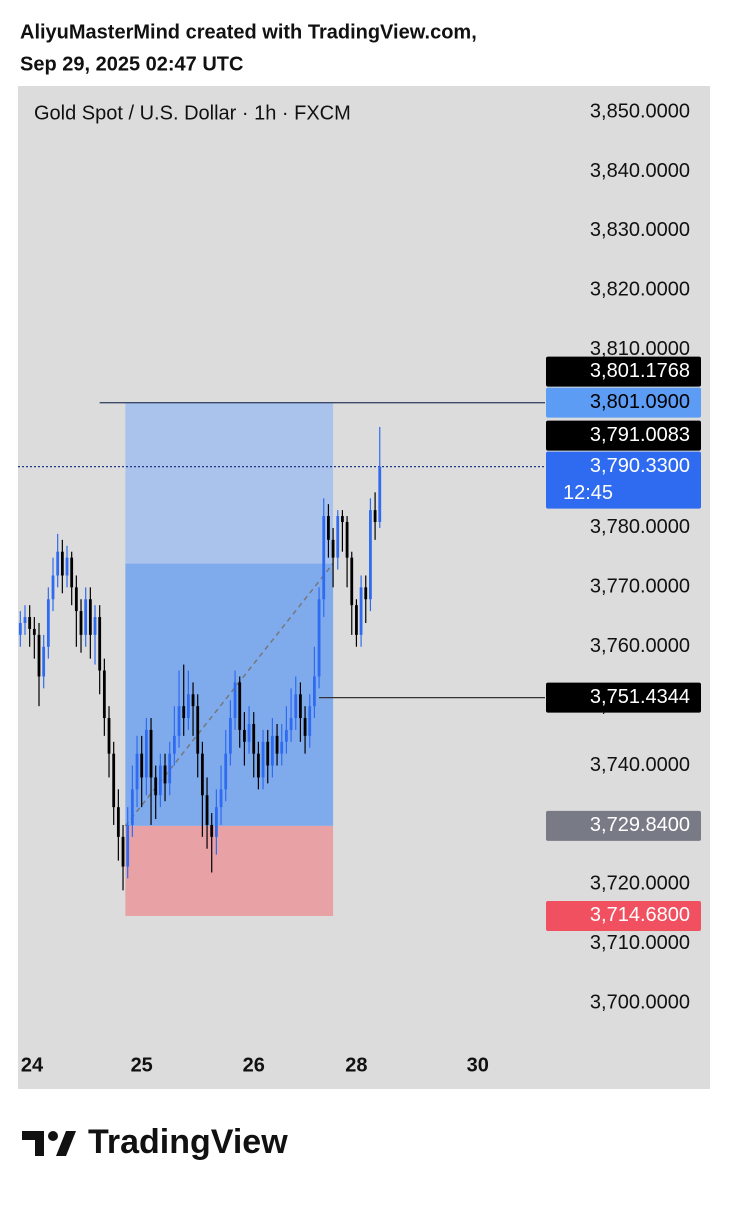  I want to click on header-line: Sep 29, 2025 02:47 UTC, so click(131, 64).